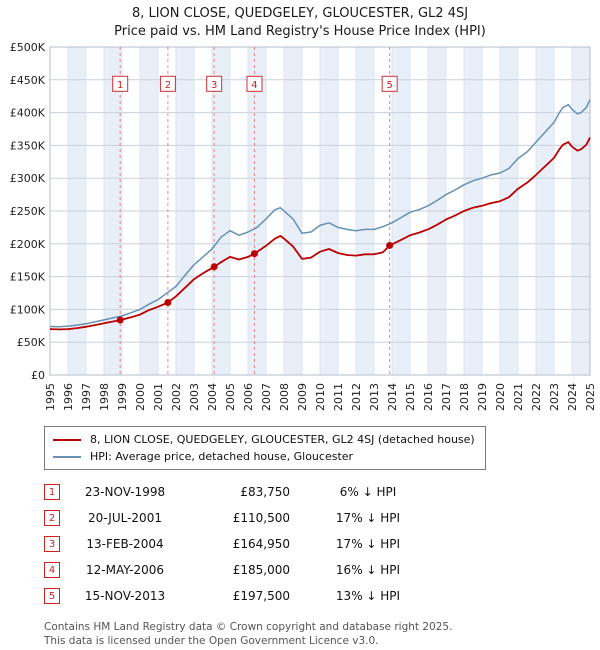 Image resolution: width=600 pixels, height=650 pixels. What do you see at coordinates (28, 178) in the screenshot?
I see `svg-text: £300K` at bounding box center [28, 178].